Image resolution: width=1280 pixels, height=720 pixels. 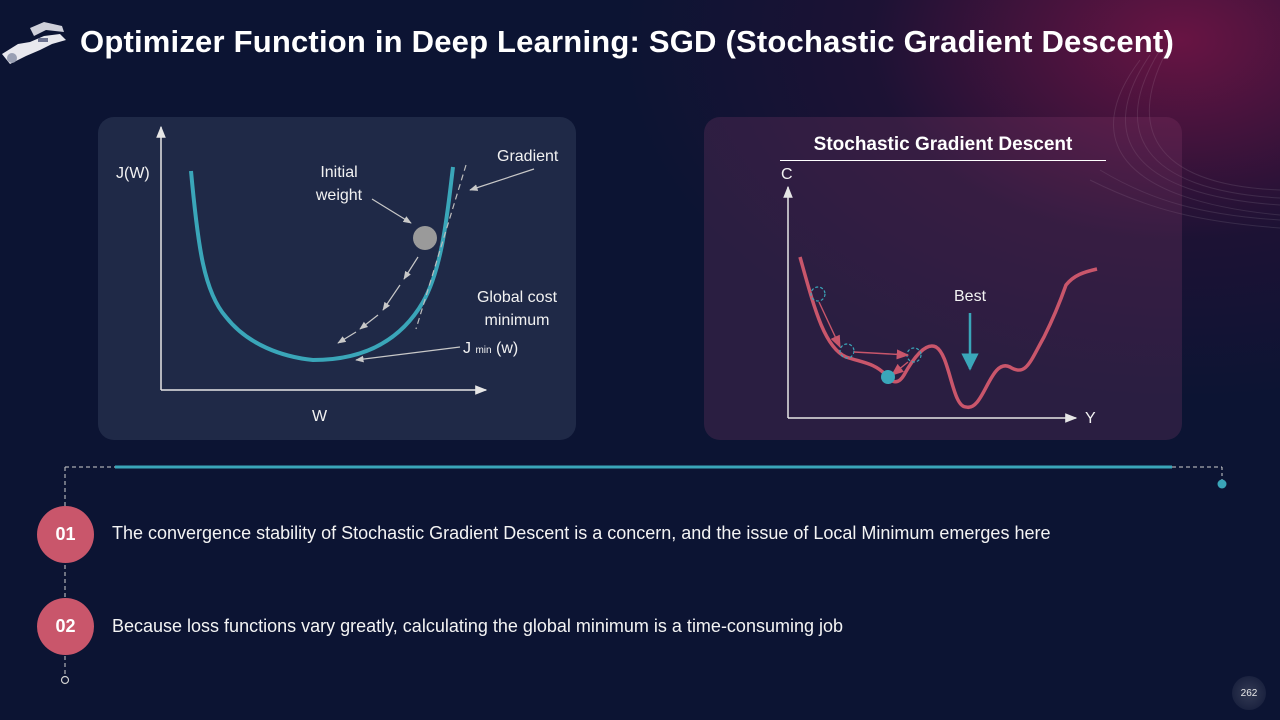 What do you see at coordinates (1222, 484) in the screenshot?
I see `timeline-end-dot` at bounding box center [1222, 484].